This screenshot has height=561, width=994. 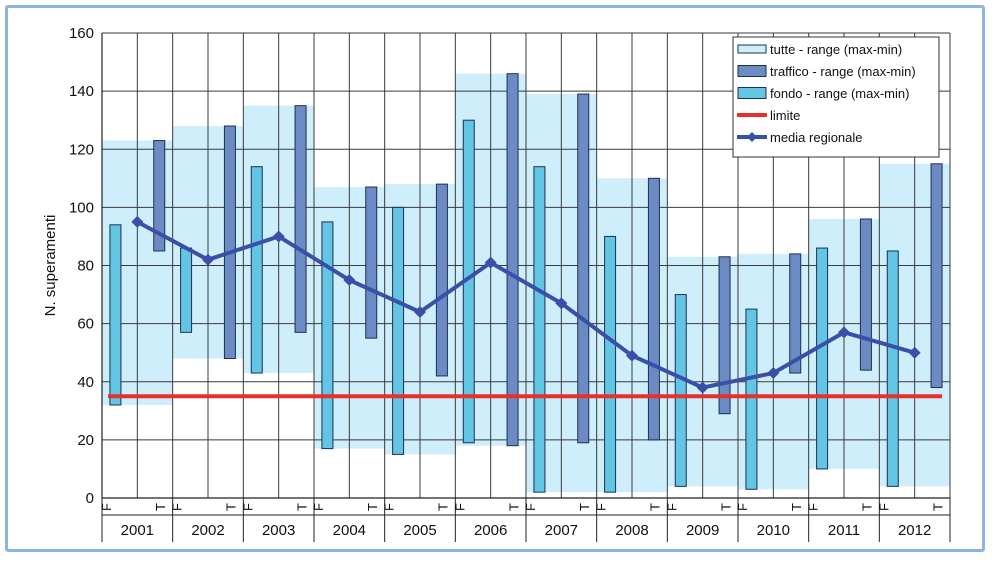 What do you see at coordinates (81, 207) in the screenshot?
I see `y-tick-label-100: 100` at bounding box center [81, 207].